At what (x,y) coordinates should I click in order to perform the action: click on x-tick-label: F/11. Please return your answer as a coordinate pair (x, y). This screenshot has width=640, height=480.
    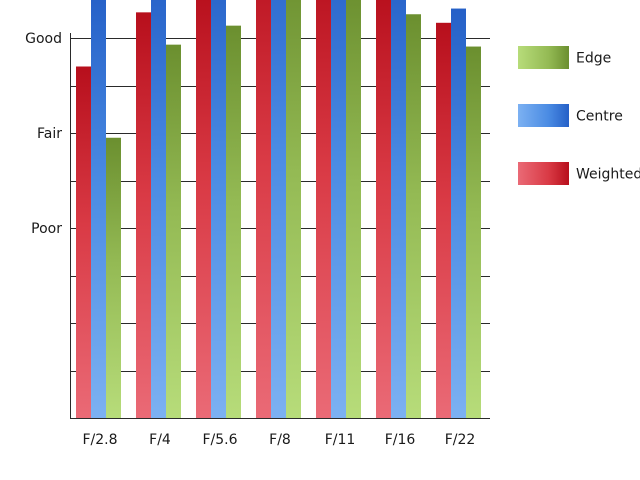
    Looking at the image, I should click on (340, 440).